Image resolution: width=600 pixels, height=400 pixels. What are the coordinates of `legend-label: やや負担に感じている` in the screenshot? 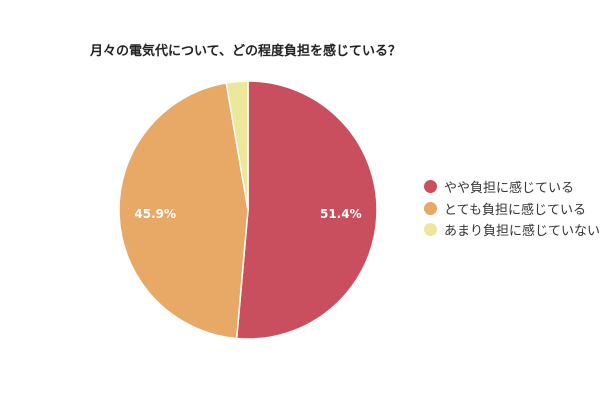 It's located at (509, 189).